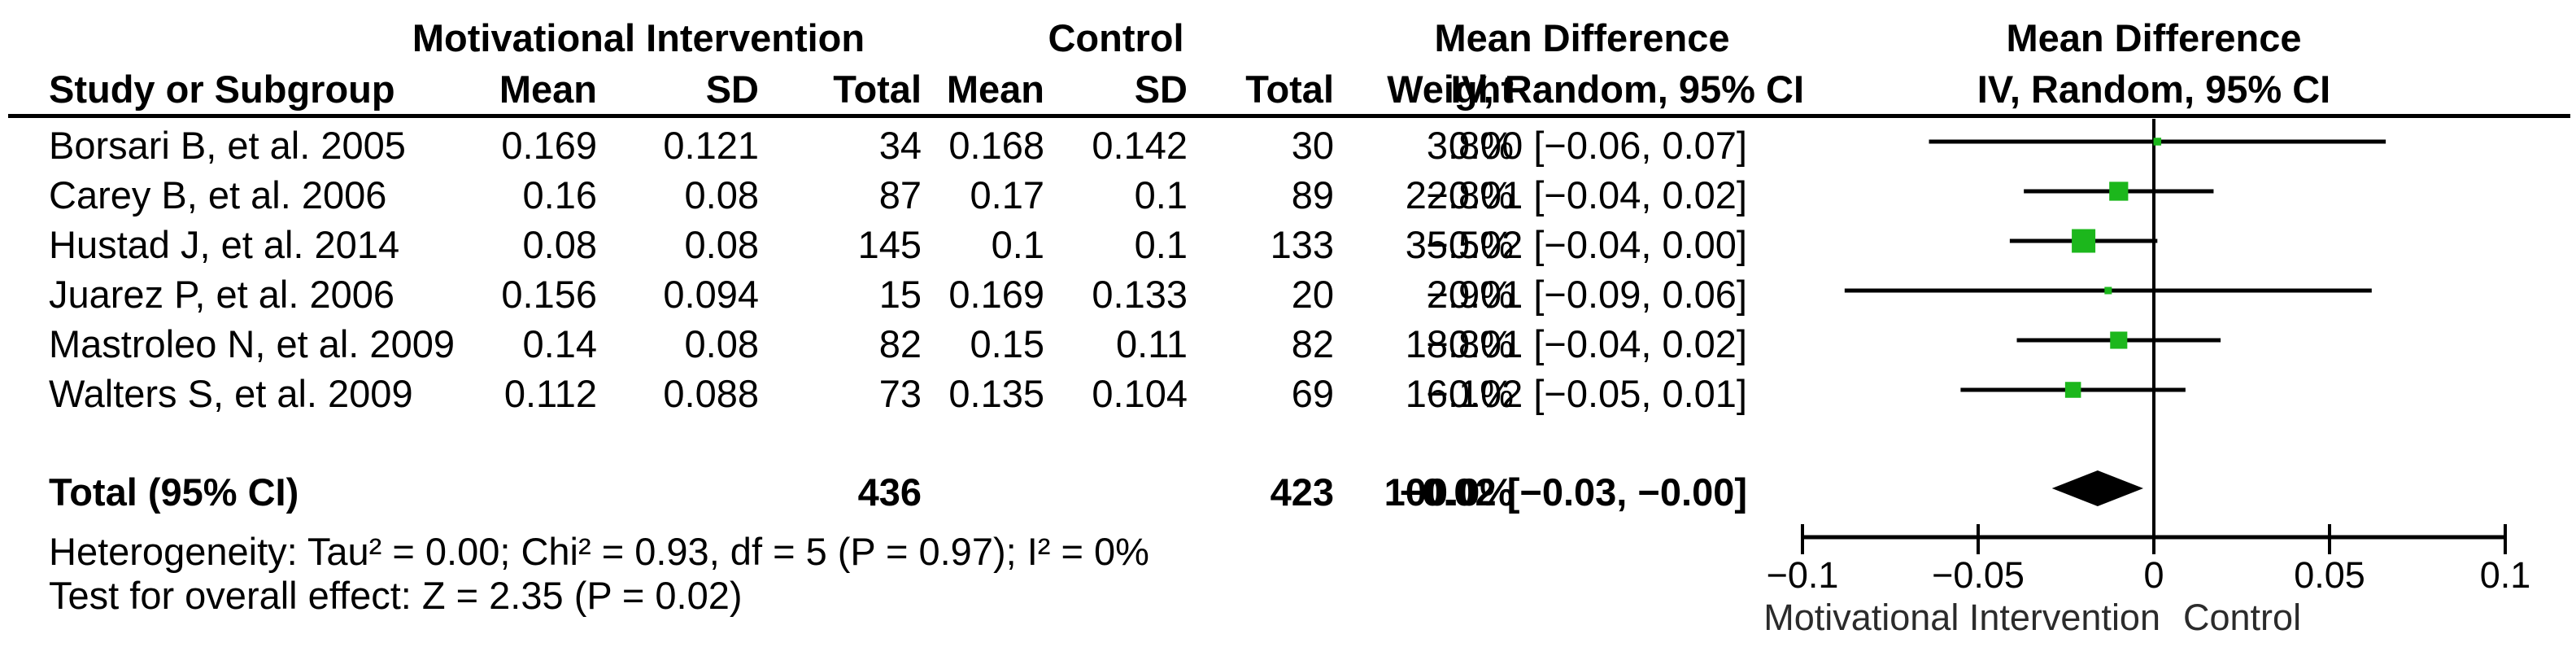  What do you see at coordinates (711, 145) in the screenshot?
I see `cell-sd1: 0.121` at bounding box center [711, 145].